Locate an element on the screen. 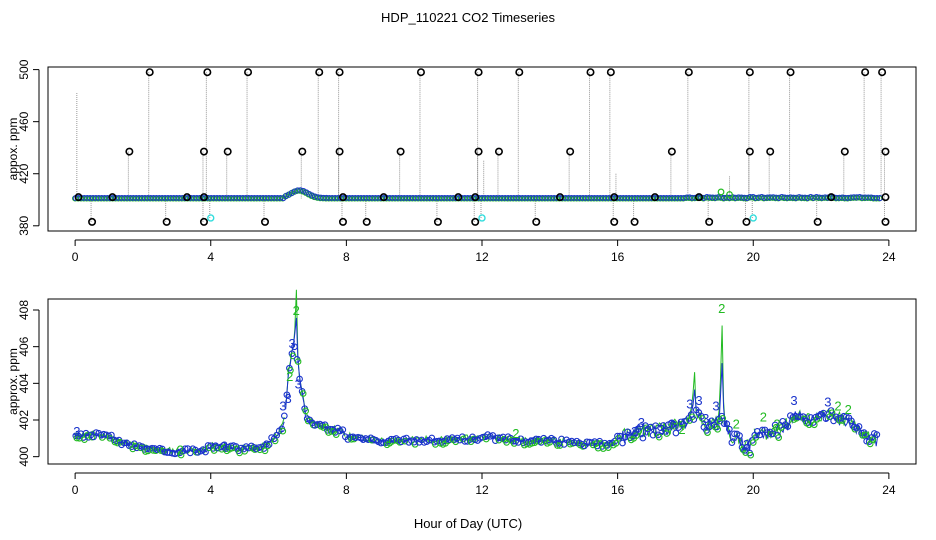 This screenshot has width=936, height=540. figure-title: HDP_110221 CO2 Timeseries is located at coordinates (468, 17).